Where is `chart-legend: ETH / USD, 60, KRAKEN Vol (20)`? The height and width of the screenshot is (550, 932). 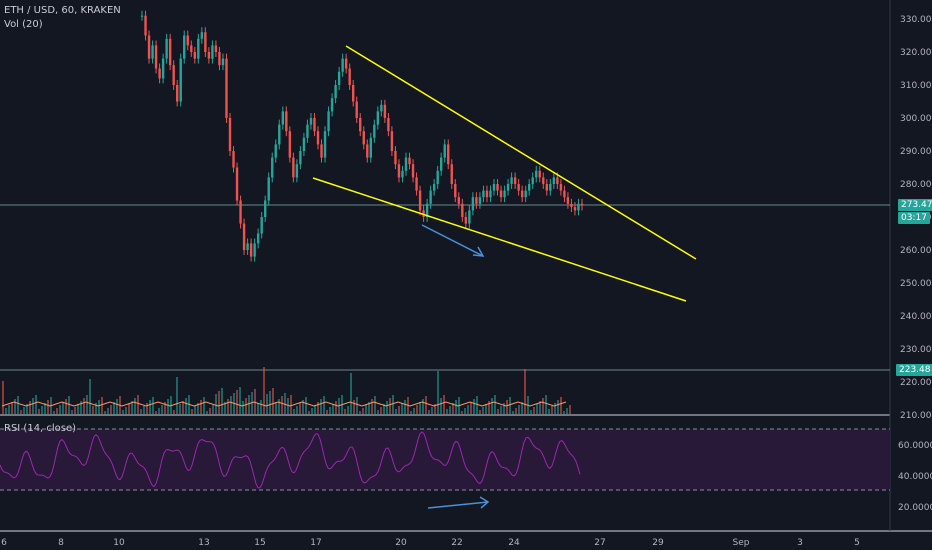 chart-legend: ETH / USD, 60, KRAKEN Vol (20) is located at coordinates (62, 18).